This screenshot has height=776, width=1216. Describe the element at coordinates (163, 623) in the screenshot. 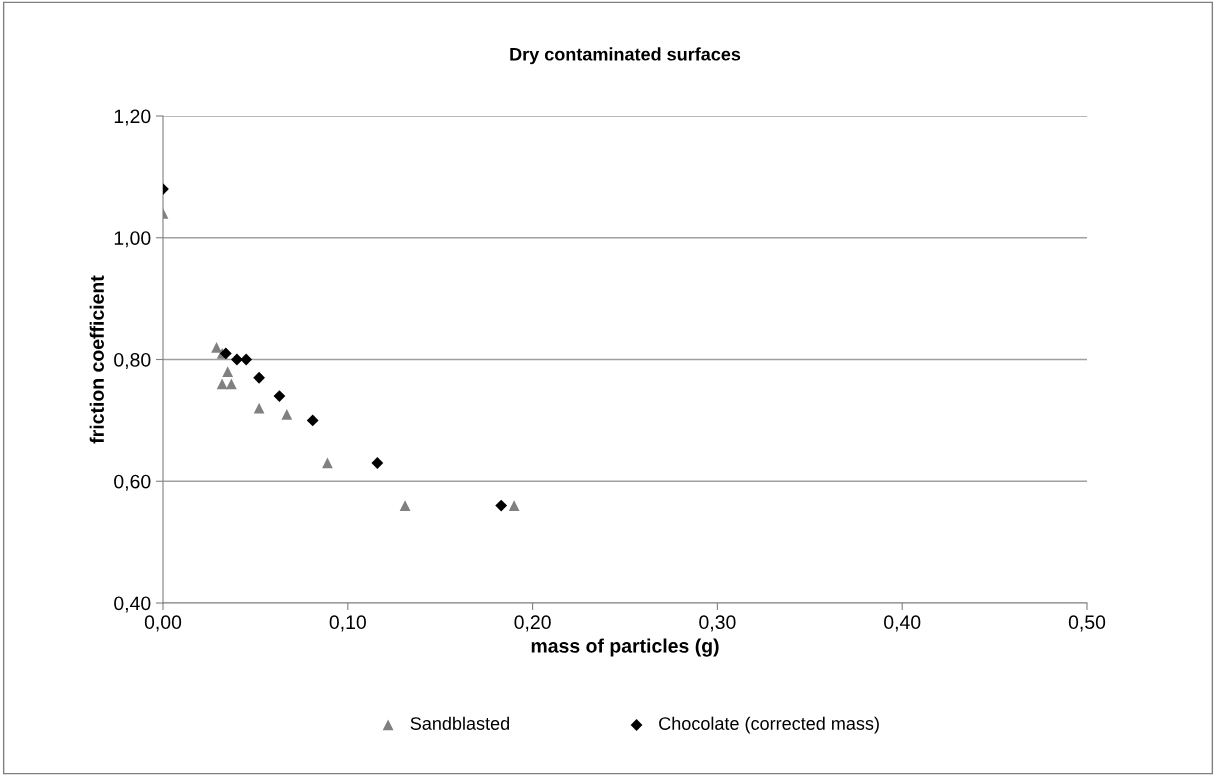

I see `x-tick-label: 0,00` at that location.